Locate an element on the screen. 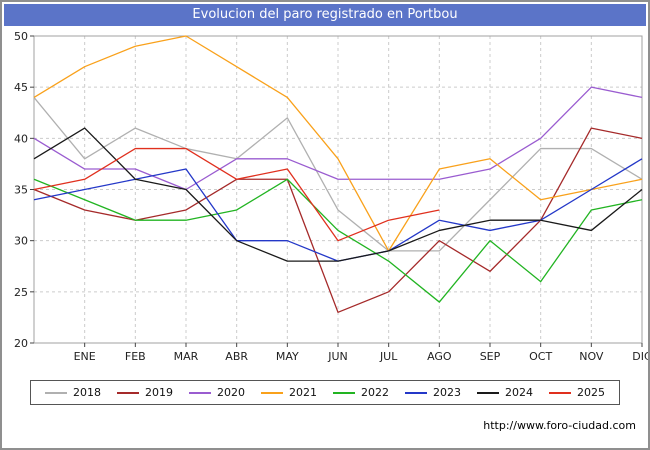 The image size is (650, 450). legend-label-2021: 2021 is located at coordinates (303, 392).